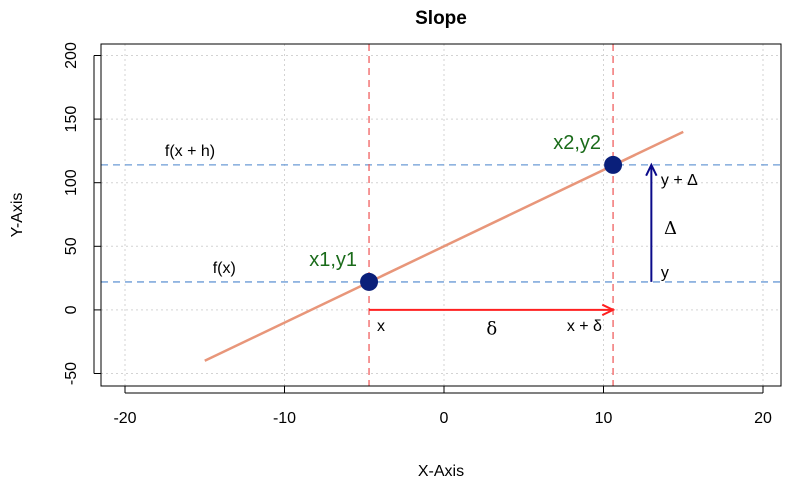 The height and width of the screenshot is (488, 802). I want to click on x-tick-label: -20, so click(124, 418).